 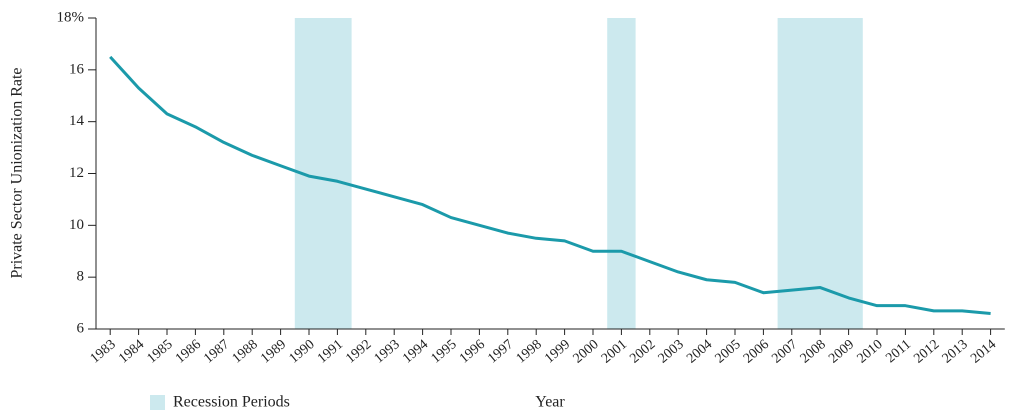 What do you see at coordinates (557, 351) in the screenshot?
I see `x-tick-label: 1999` at bounding box center [557, 351].